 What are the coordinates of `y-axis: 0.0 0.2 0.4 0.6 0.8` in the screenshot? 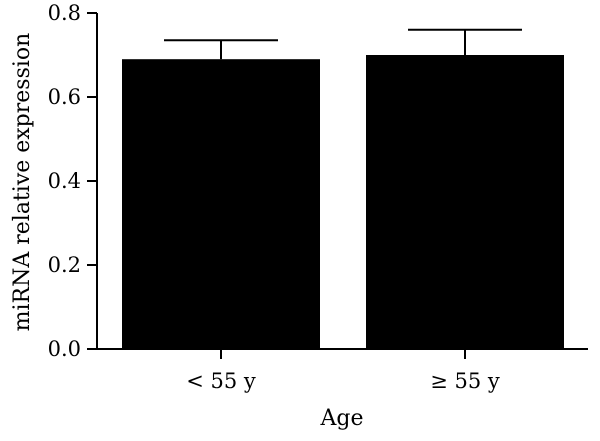 It's located at (73, 181).